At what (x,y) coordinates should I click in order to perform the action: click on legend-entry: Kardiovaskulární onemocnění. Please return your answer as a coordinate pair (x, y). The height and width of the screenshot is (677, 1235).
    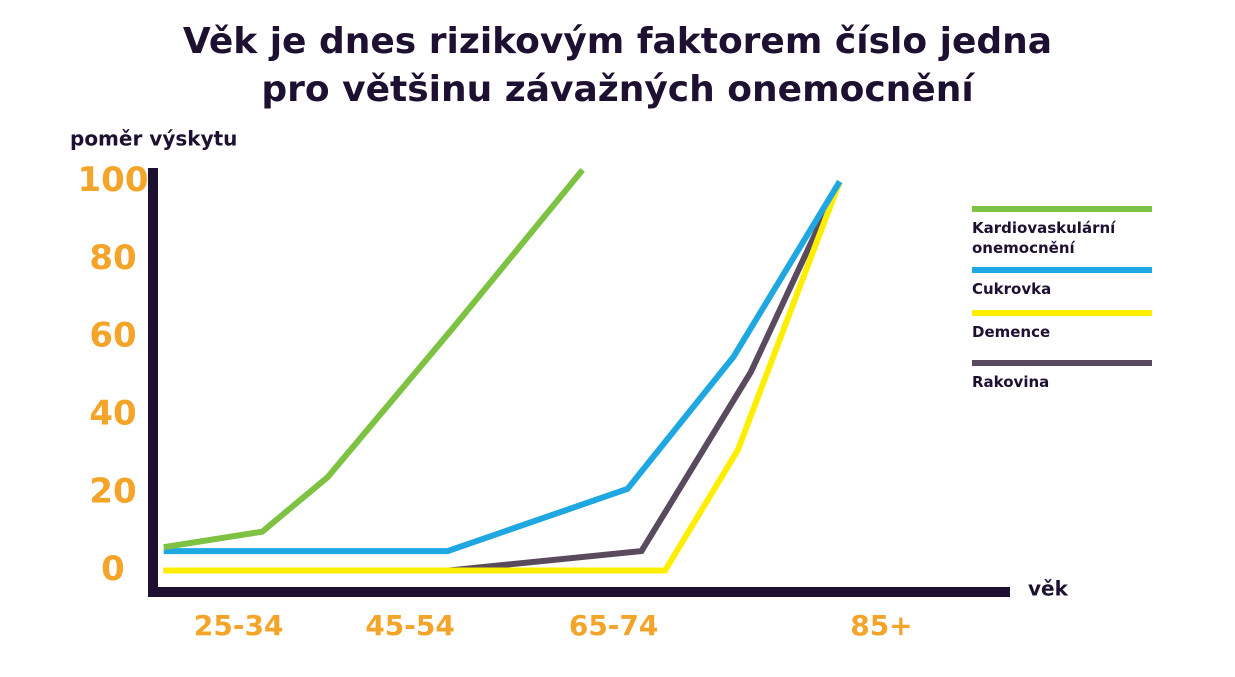
    Looking at the image, I should click on (1062, 232).